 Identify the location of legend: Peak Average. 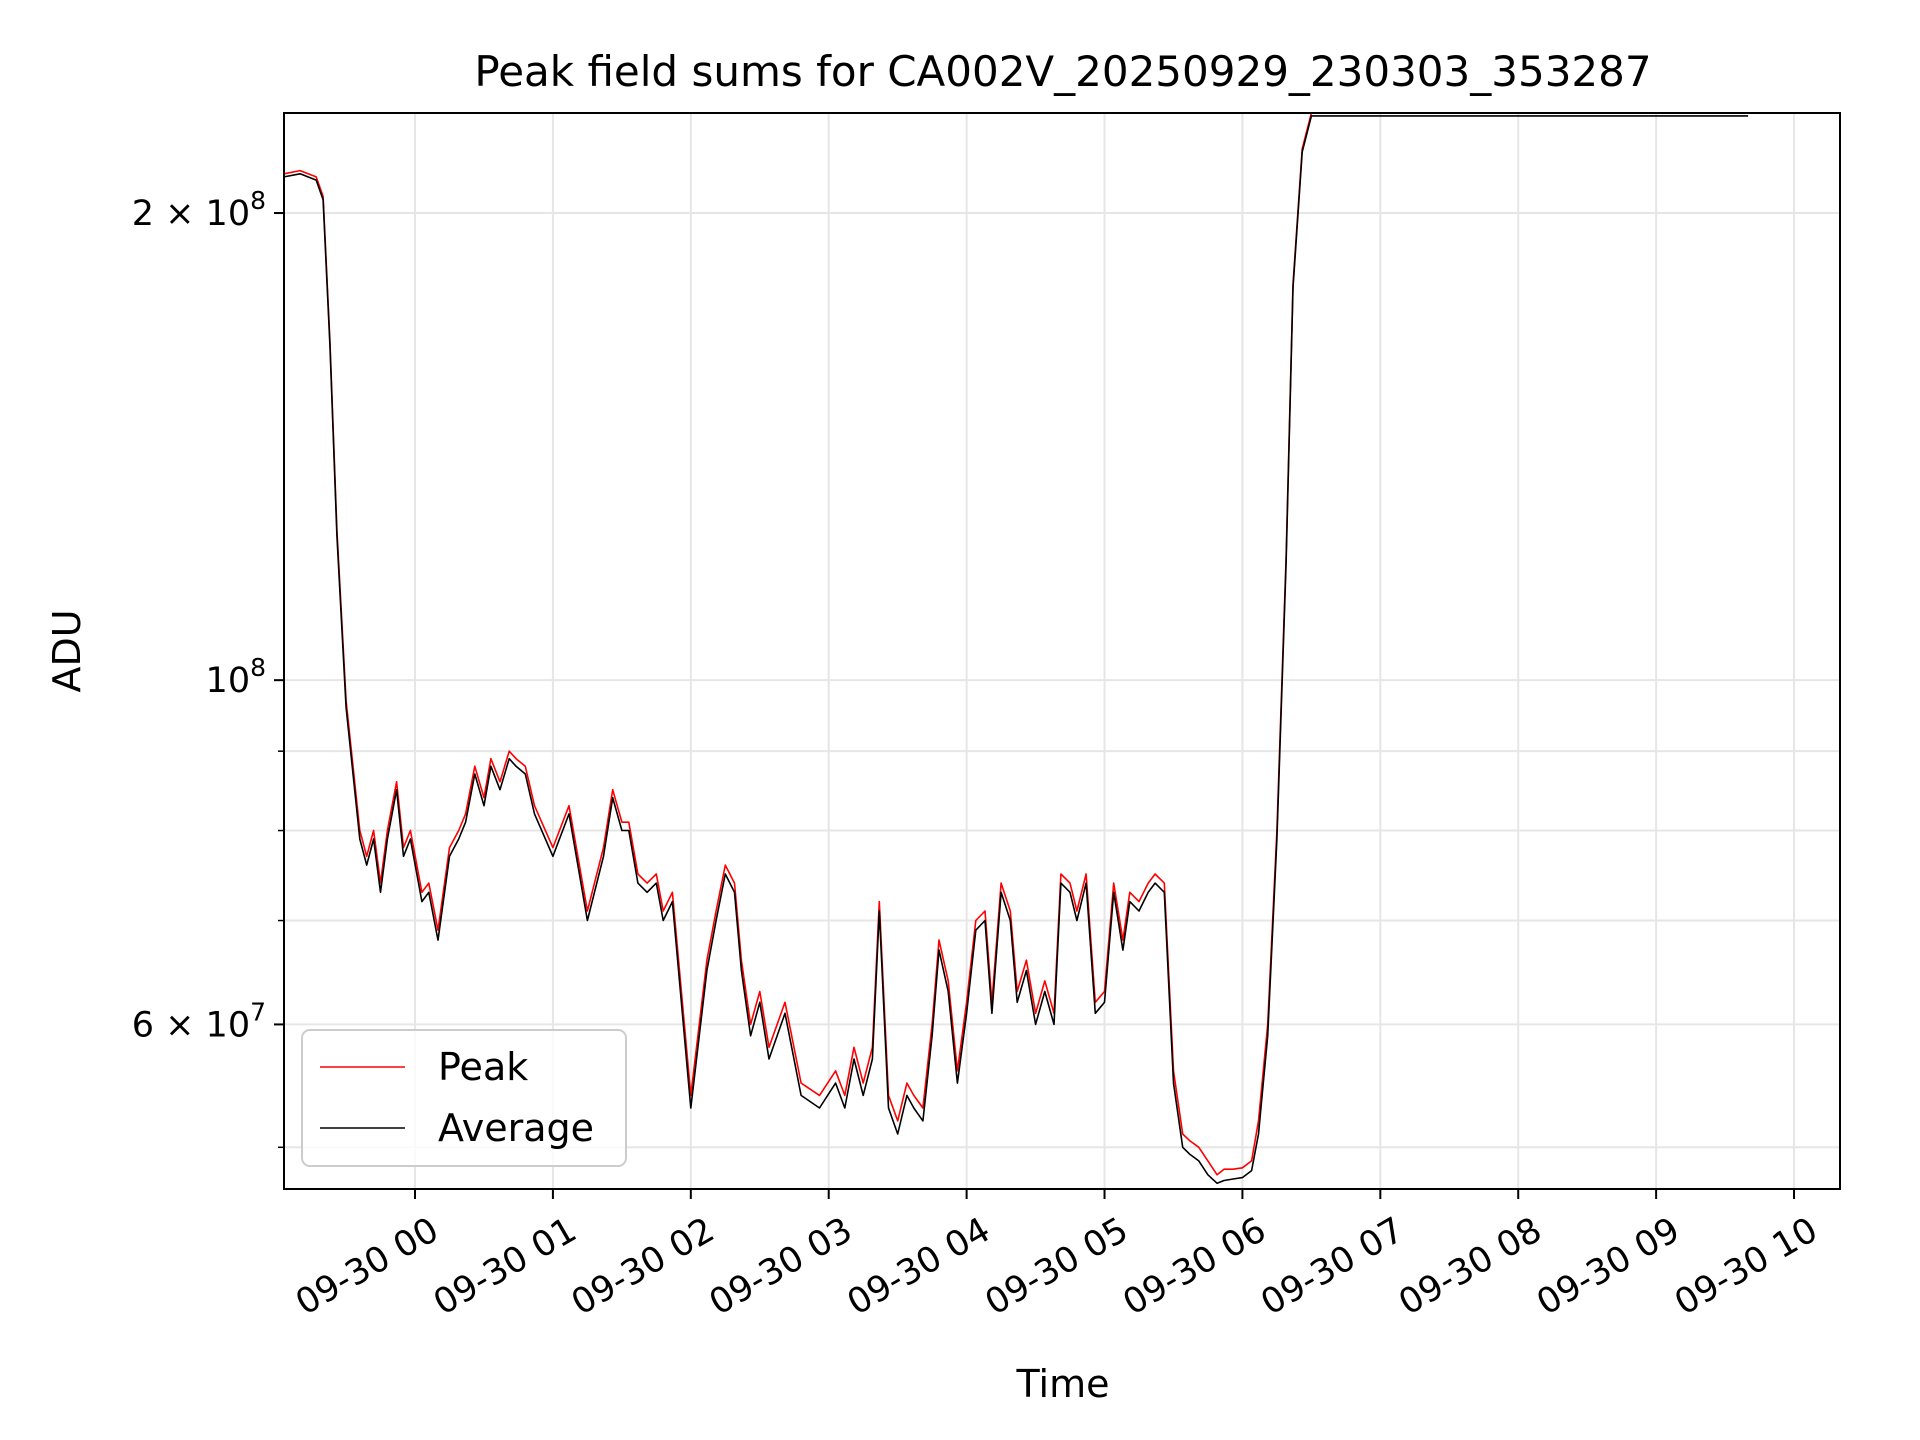
(464, 1098).